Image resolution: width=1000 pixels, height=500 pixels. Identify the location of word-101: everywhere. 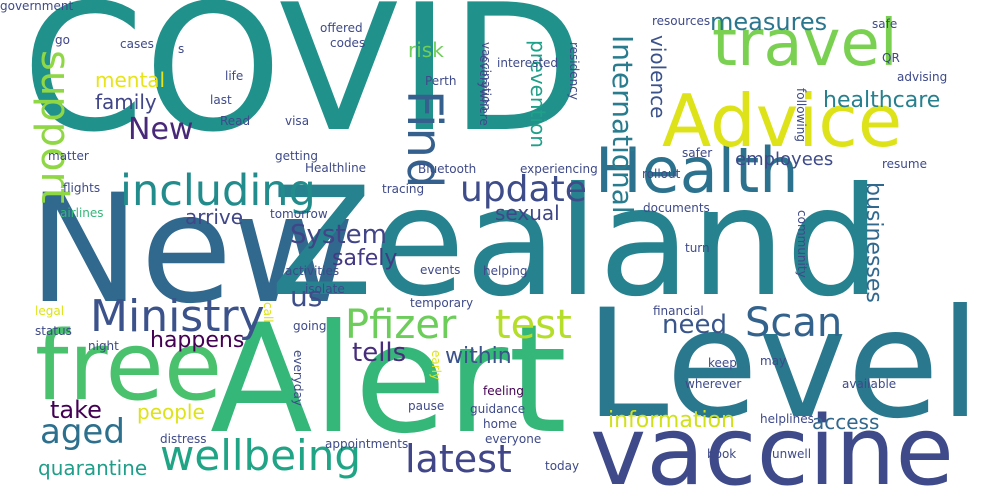
(484, 90).